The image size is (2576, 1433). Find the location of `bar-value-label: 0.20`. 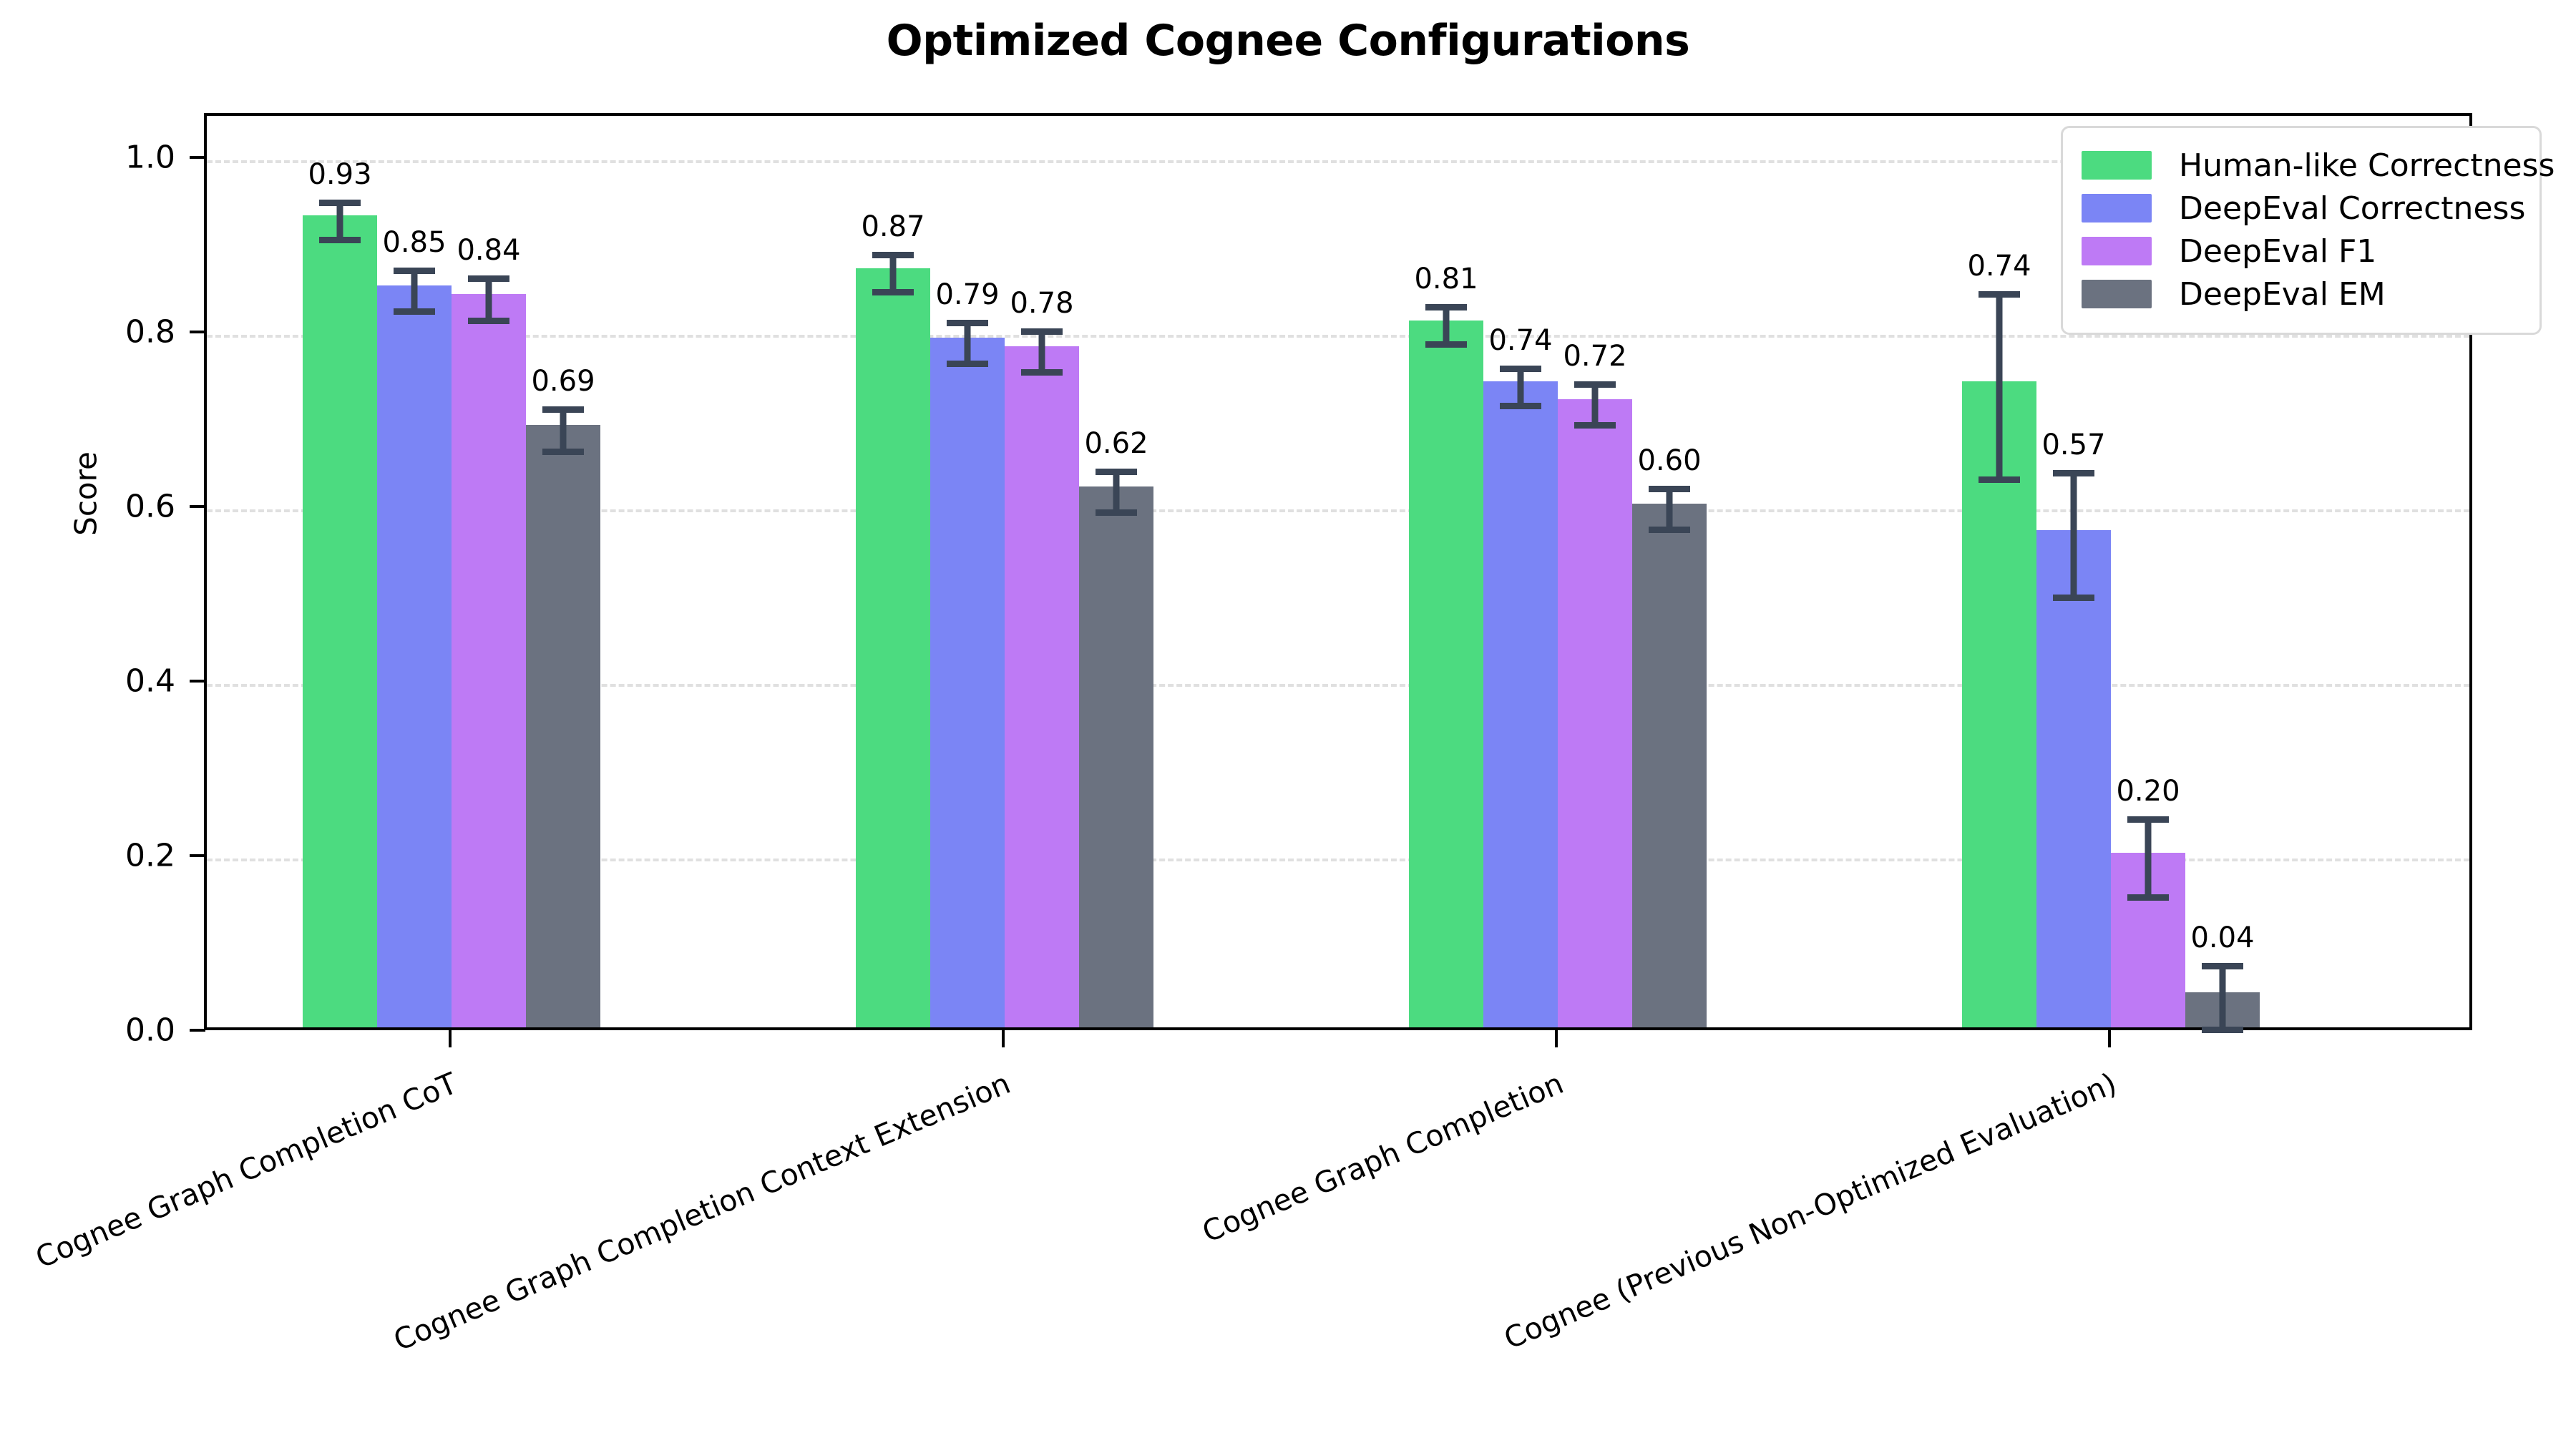

bar-value-label: 0.20 is located at coordinates (2148, 791).